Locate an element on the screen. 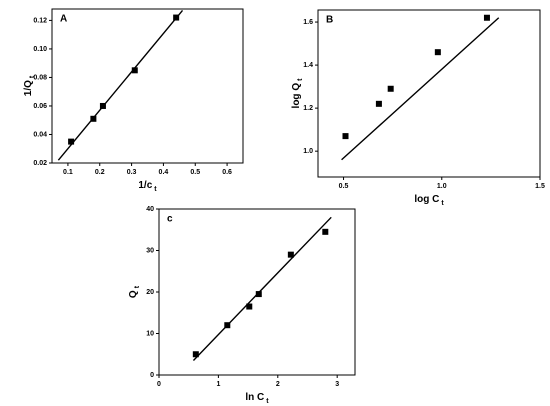 This screenshot has height=406, width=550. panel-label: A is located at coordinates (63, 19).